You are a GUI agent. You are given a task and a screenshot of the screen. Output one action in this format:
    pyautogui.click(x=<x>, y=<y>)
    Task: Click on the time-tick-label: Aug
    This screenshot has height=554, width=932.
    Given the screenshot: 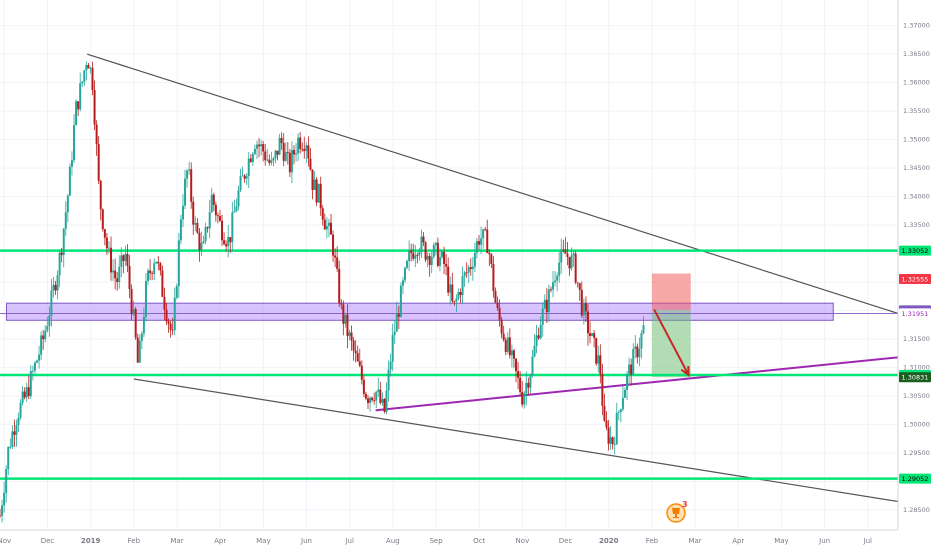 What is the action you would take?
    pyautogui.click(x=393, y=541)
    